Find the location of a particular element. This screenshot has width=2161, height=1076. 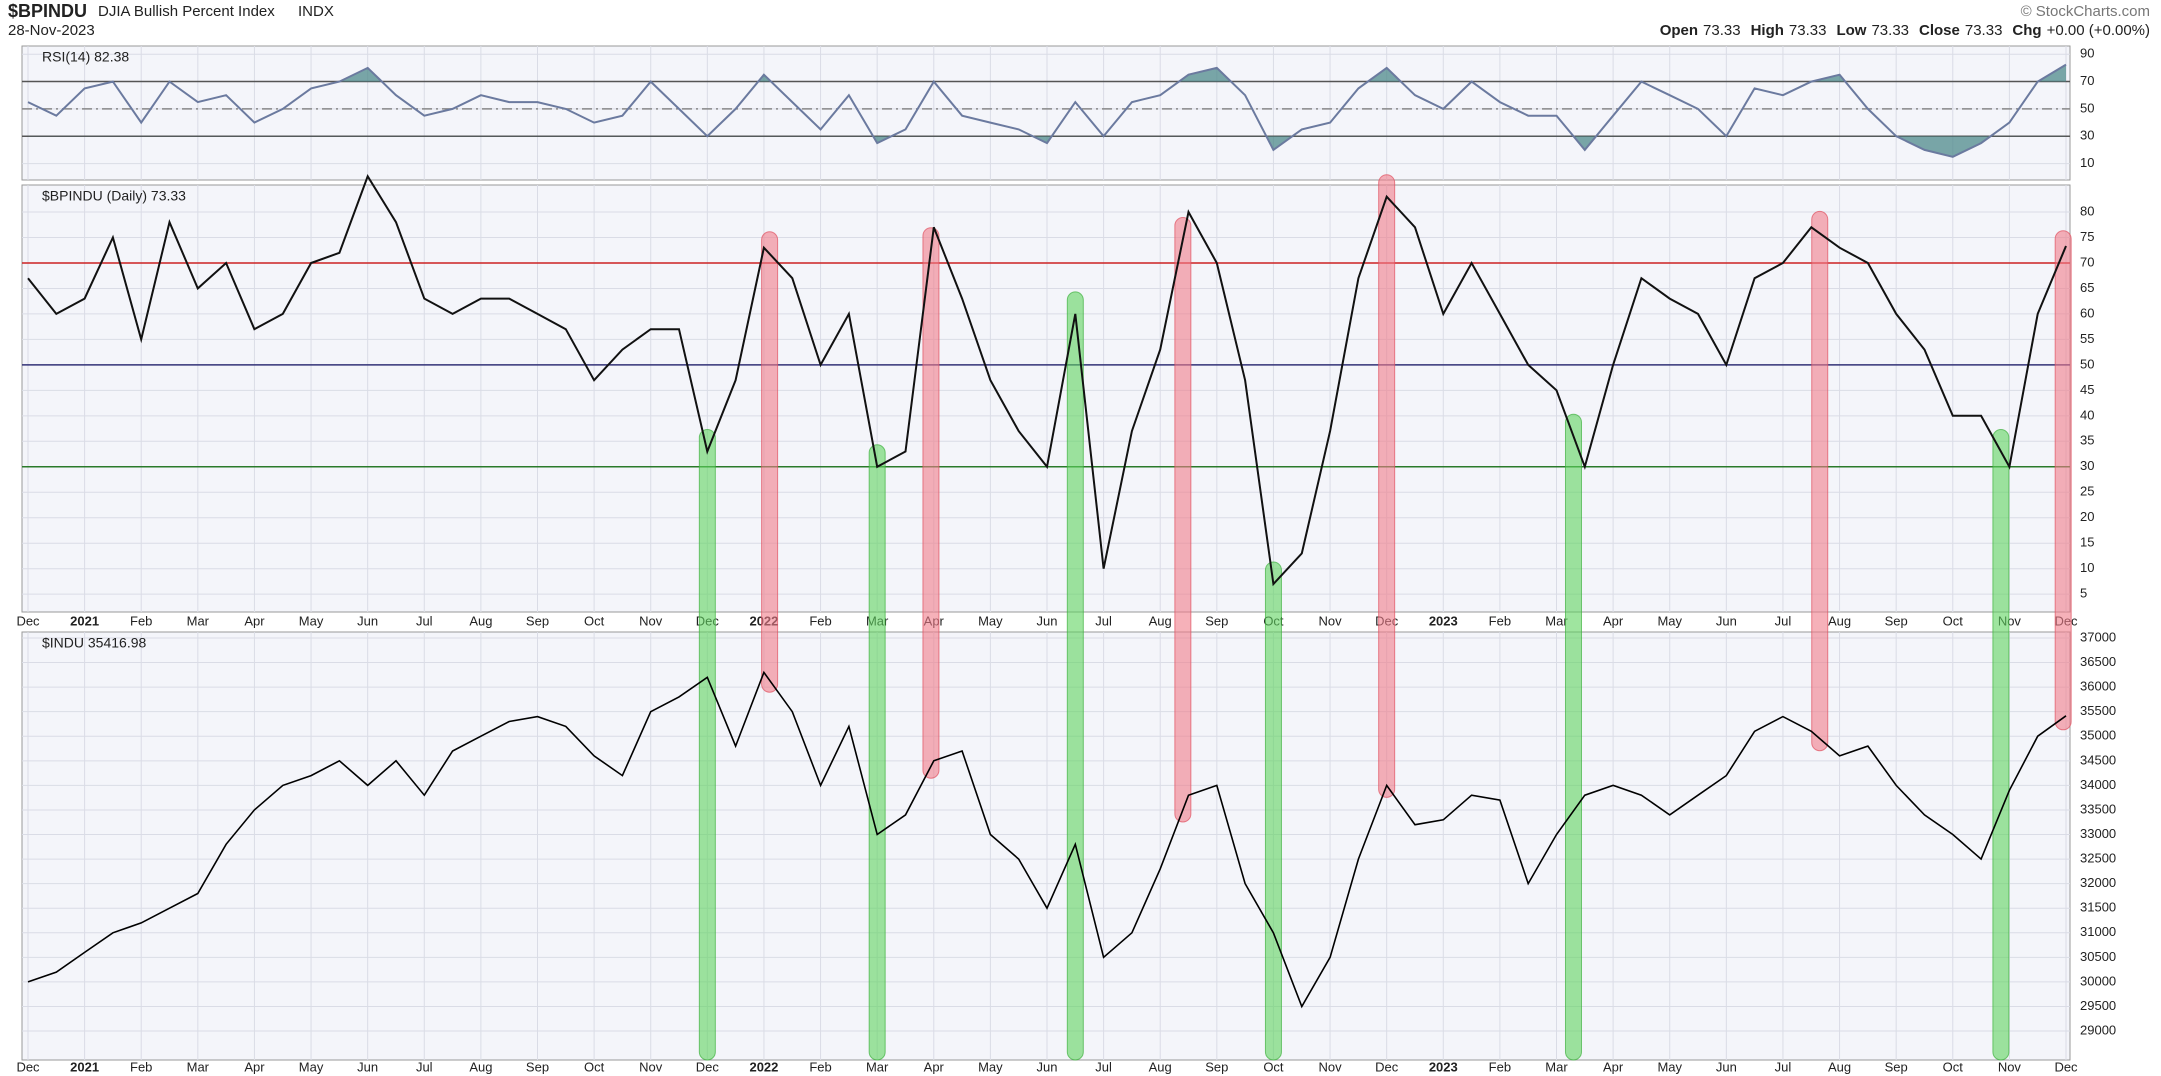

series-line is located at coordinates (1047, 110).